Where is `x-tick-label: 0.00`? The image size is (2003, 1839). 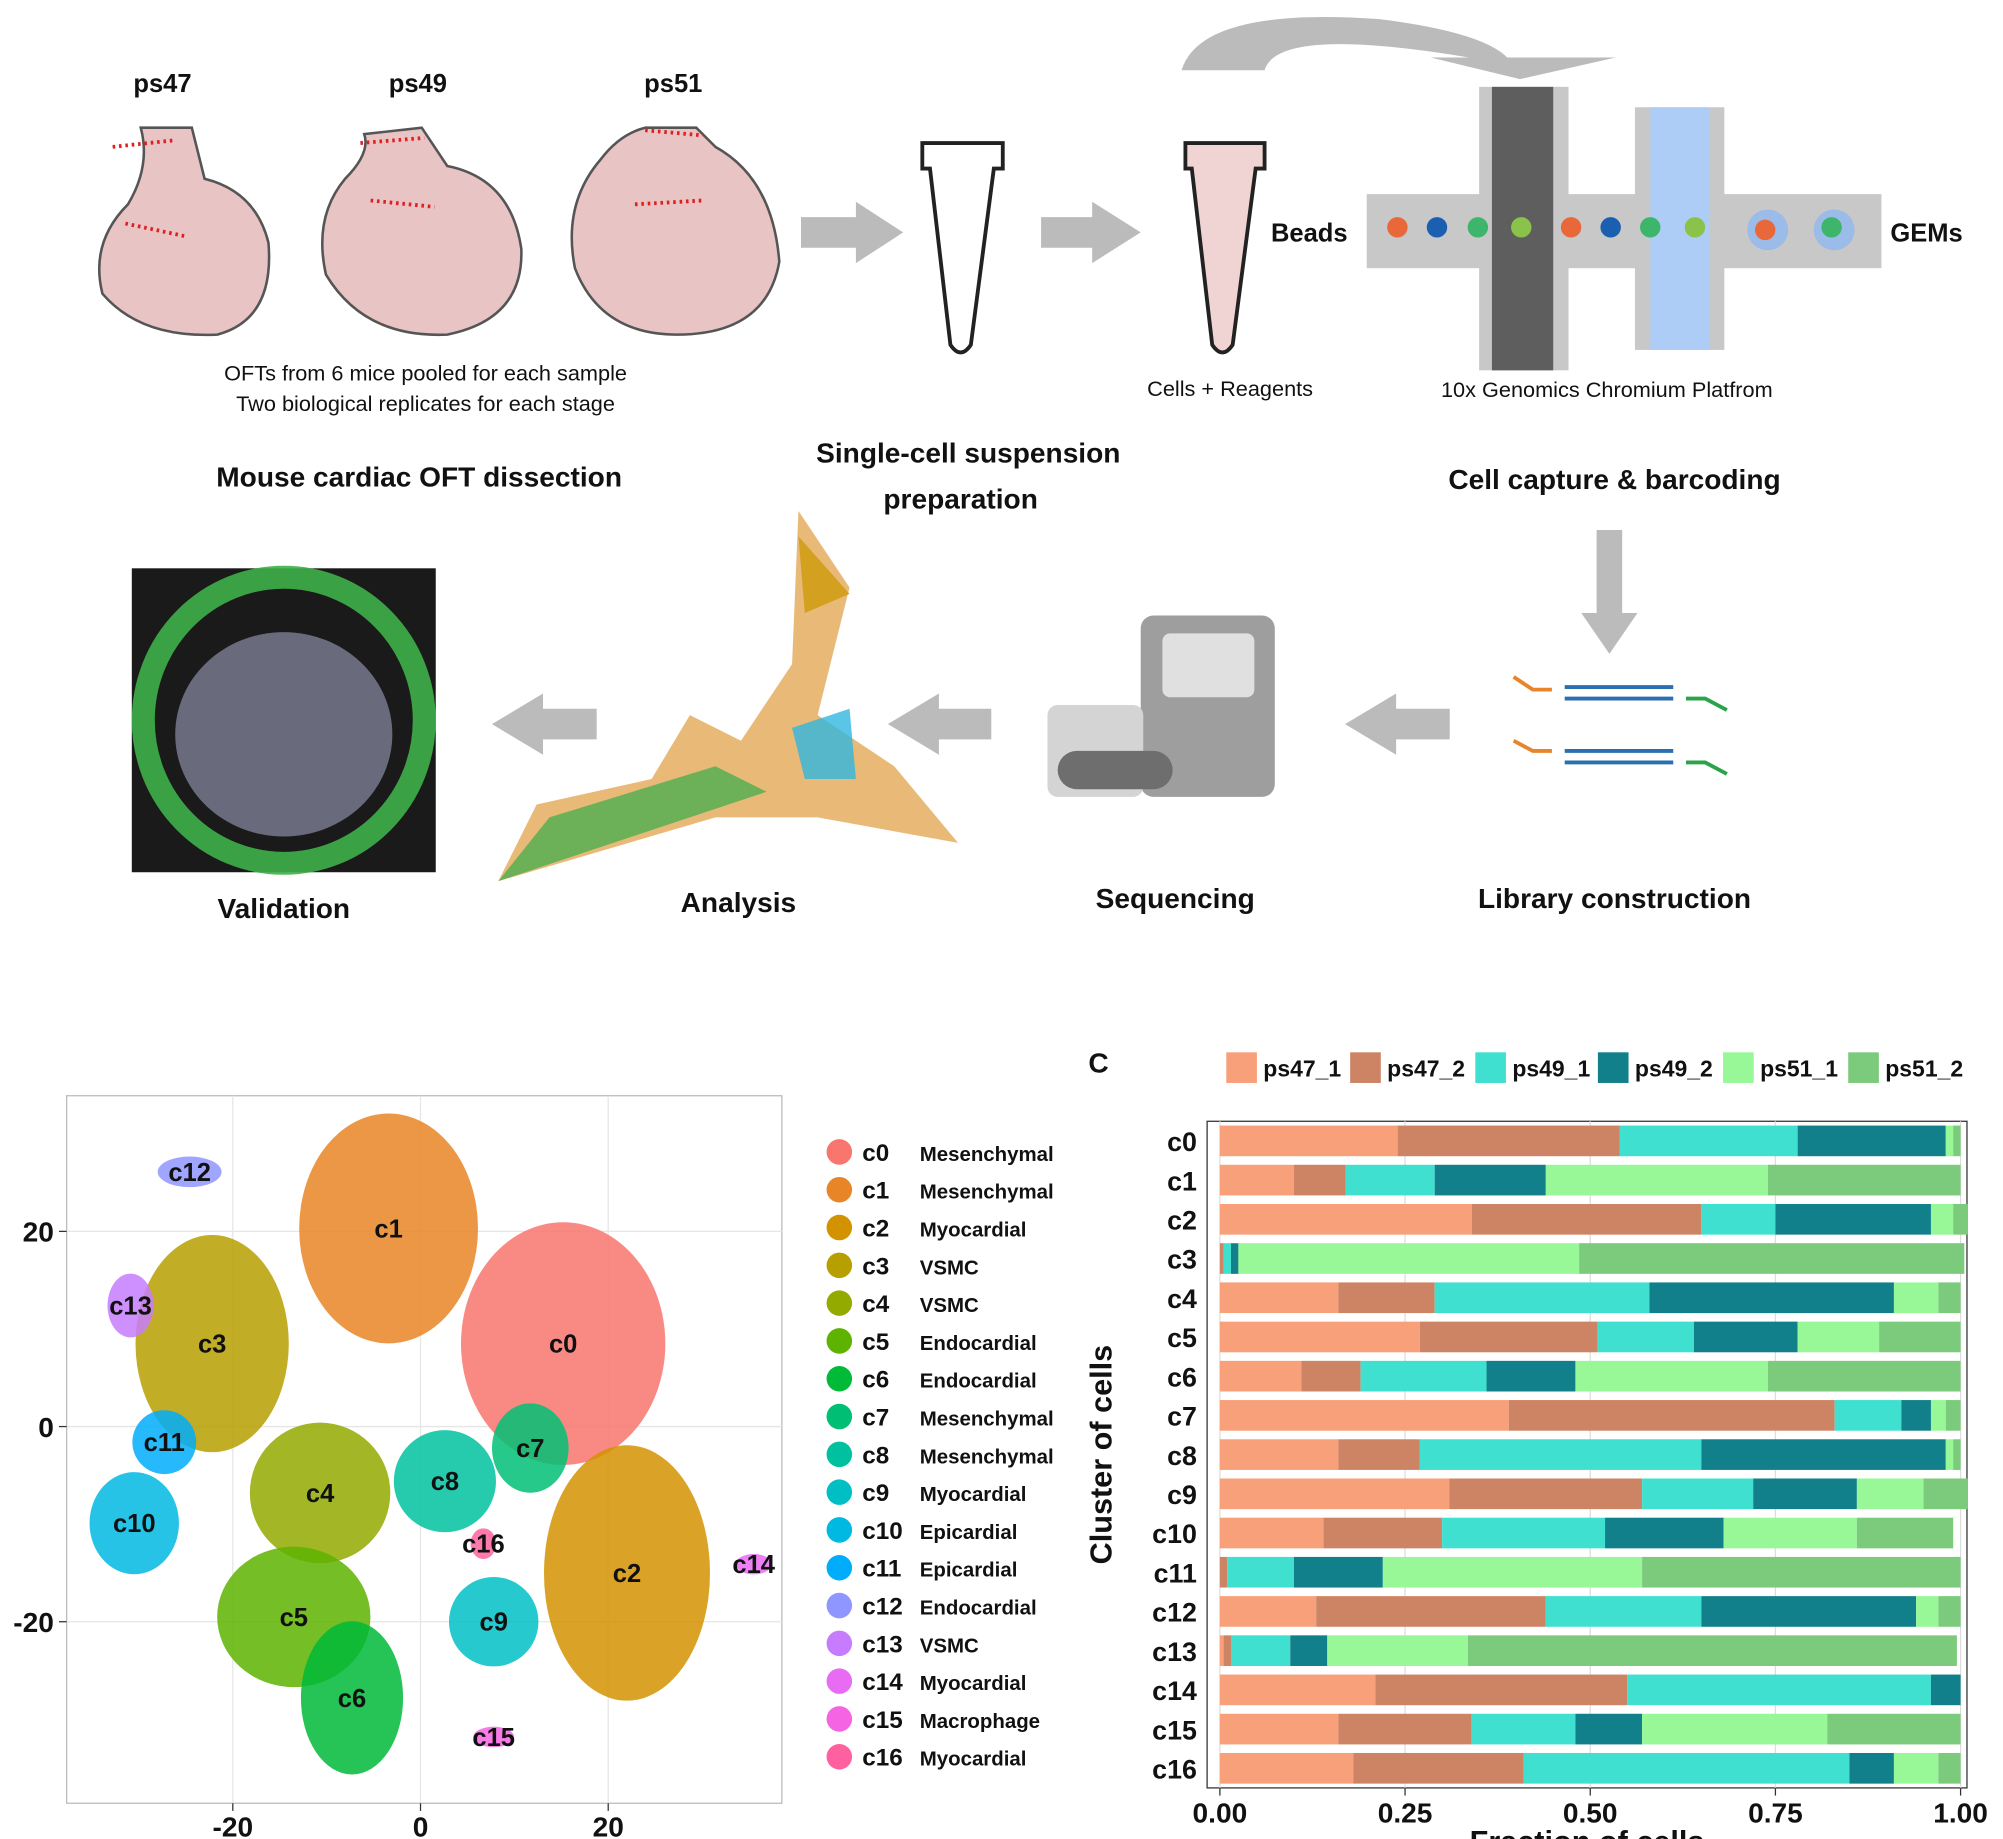
x-tick-label: 0.00 is located at coordinates (1220, 1812).